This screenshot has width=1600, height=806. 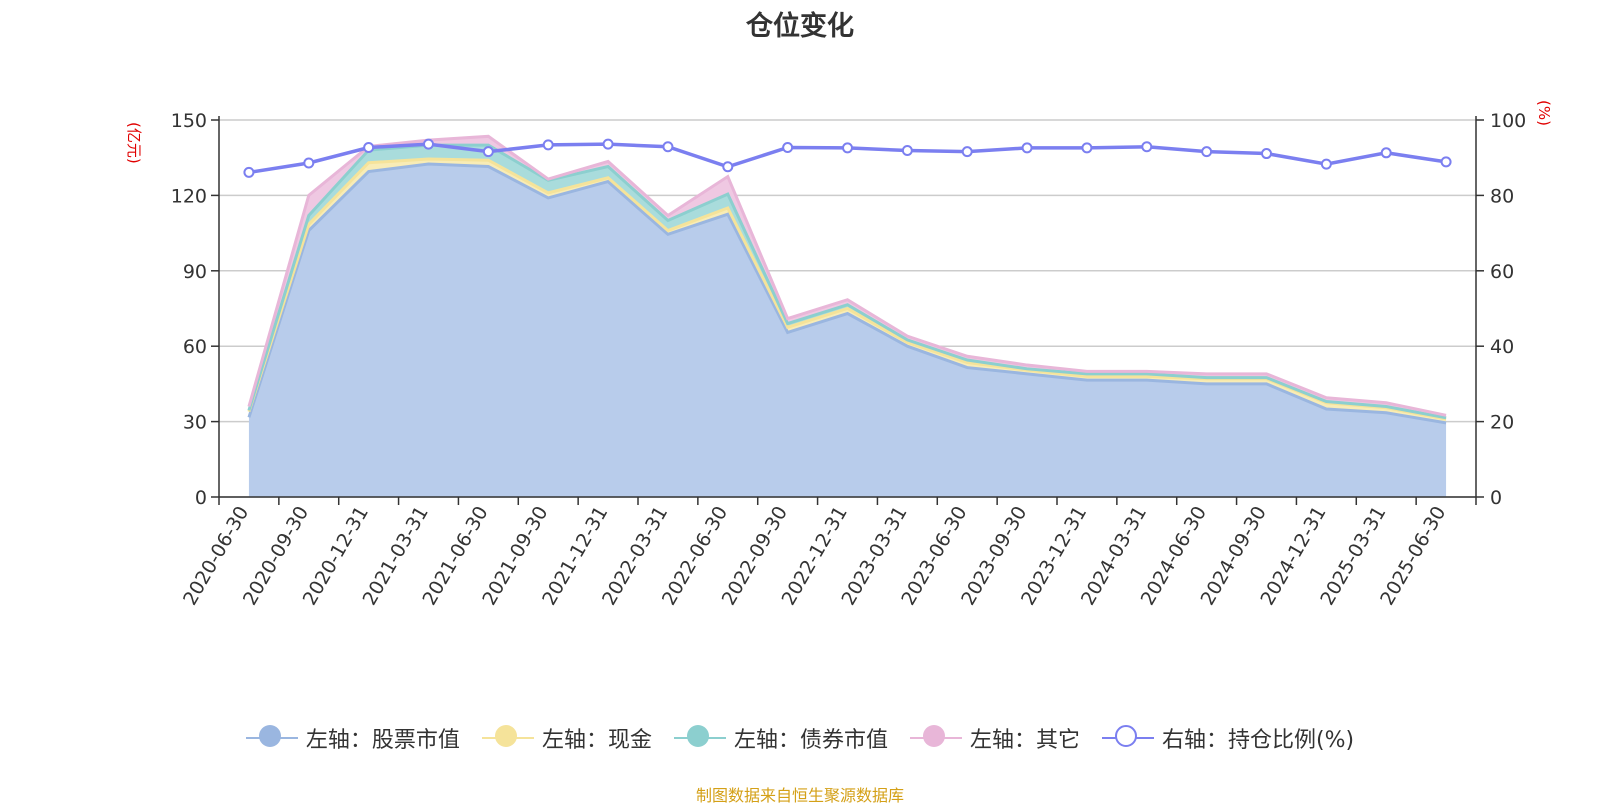 What do you see at coordinates (699, 738) in the screenshot?
I see `legend-bond-icon` at bounding box center [699, 738].